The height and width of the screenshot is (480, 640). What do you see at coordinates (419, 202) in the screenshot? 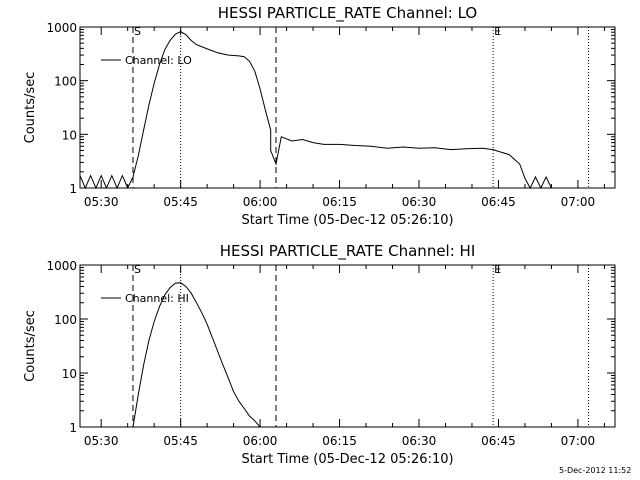
I see `chart1-x-tick-label: 06:30` at bounding box center [419, 202].